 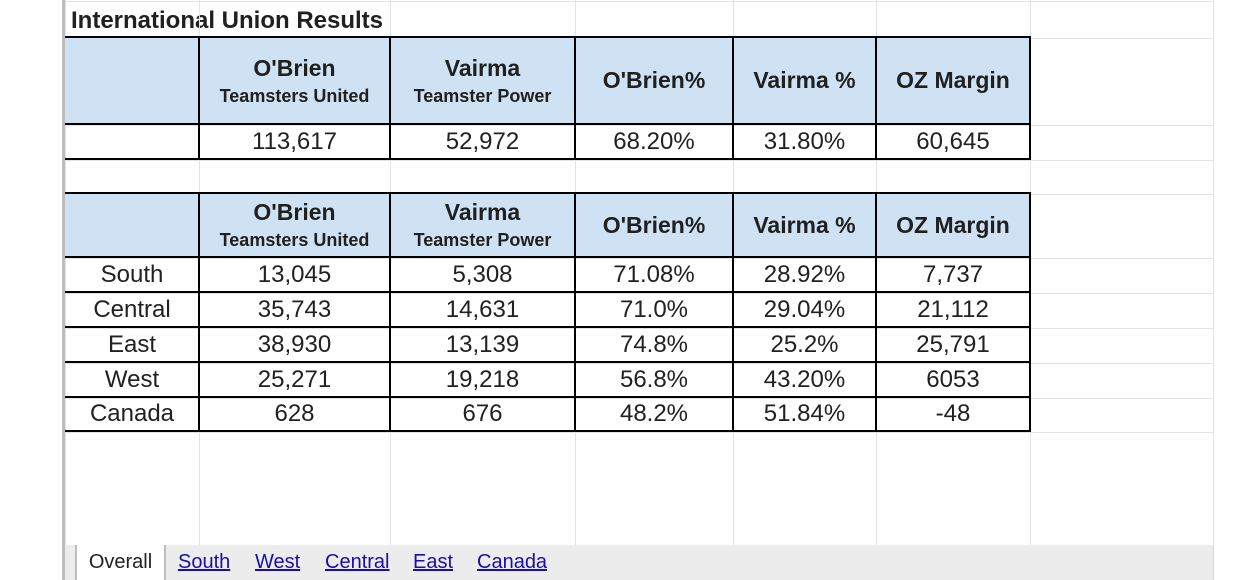 What do you see at coordinates (804, 274) in the screenshot?
I see `region-vairma-pct-cell: 28.92%` at bounding box center [804, 274].